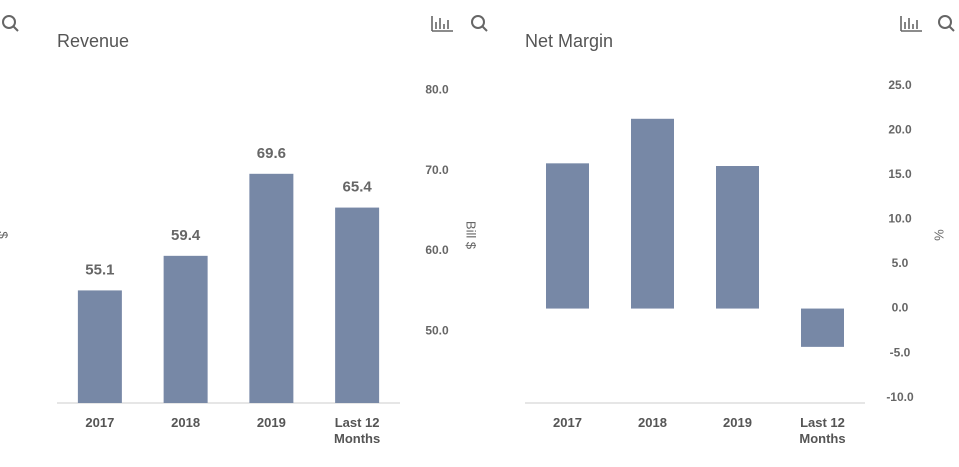  Describe the element at coordinates (900, 219) in the screenshot. I see `y-tick-label: 10.0` at that location.